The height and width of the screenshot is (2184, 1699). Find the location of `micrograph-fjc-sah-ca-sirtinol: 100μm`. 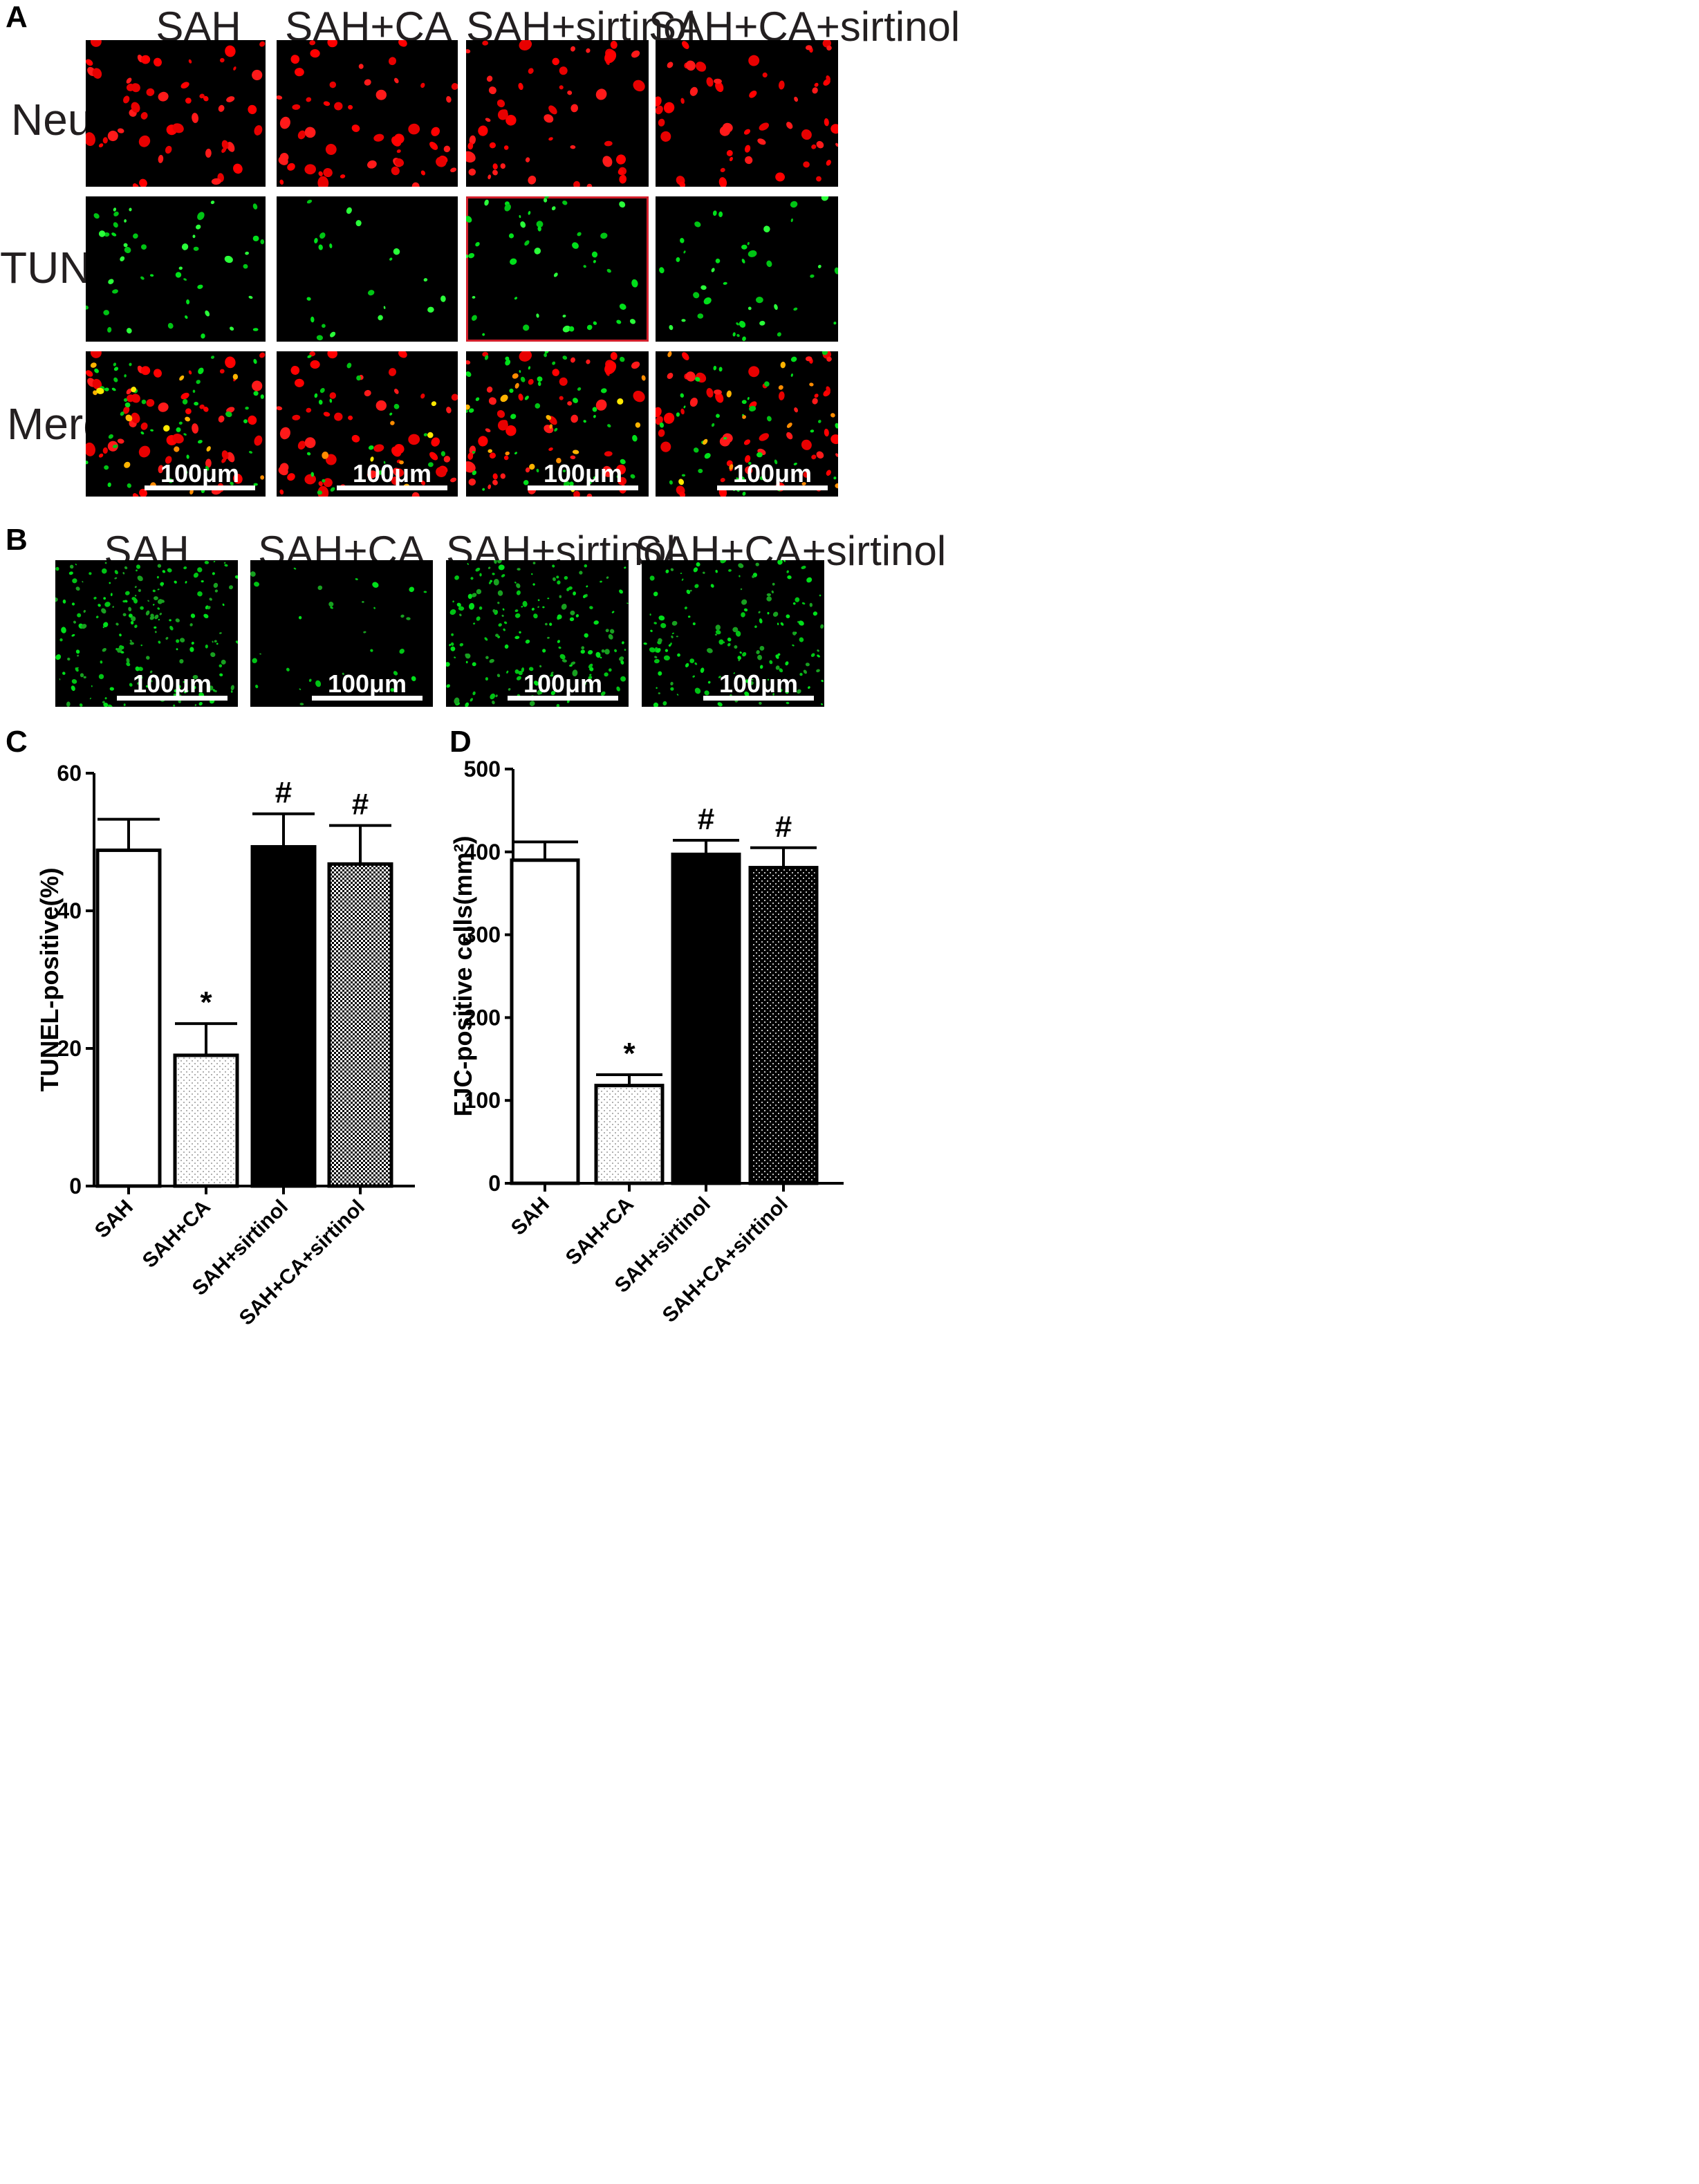

micrograph-fjc-sah-ca-sirtinol: 100μm is located at coordinates (733, 633).